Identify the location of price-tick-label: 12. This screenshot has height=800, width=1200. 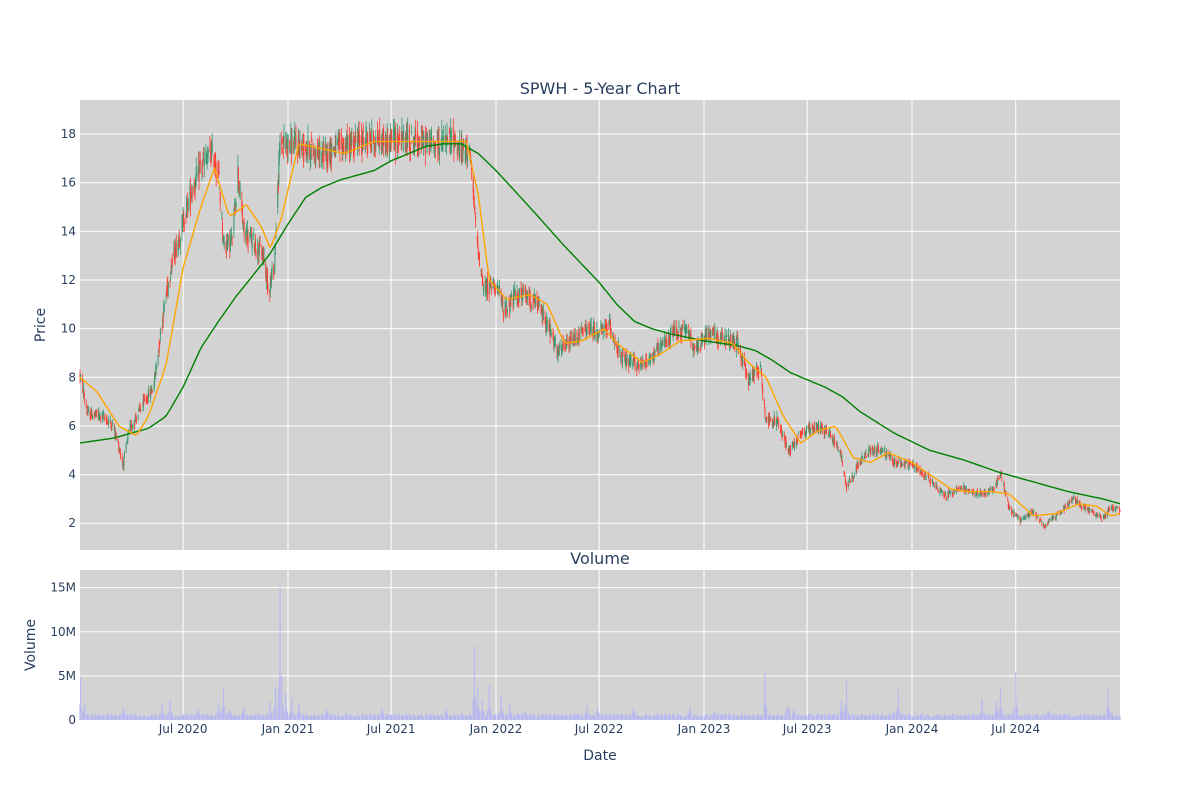
(68, 280).